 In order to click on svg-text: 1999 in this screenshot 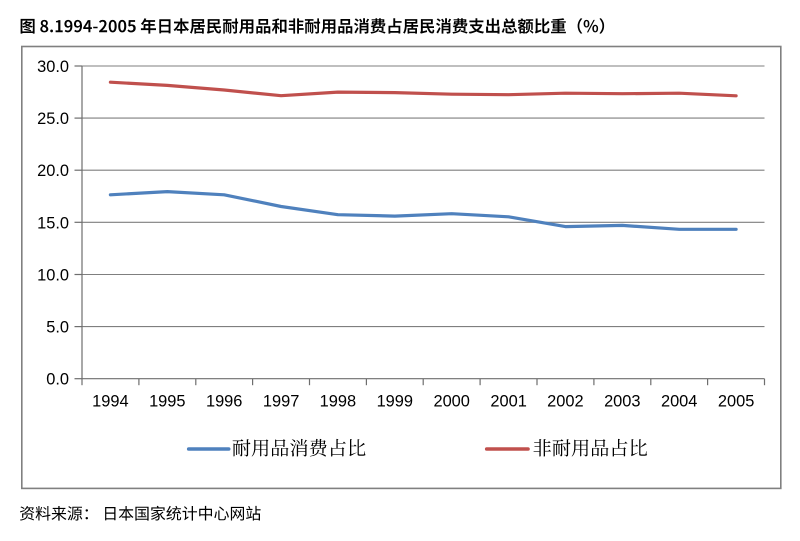, I will do `click(395, 402)`.